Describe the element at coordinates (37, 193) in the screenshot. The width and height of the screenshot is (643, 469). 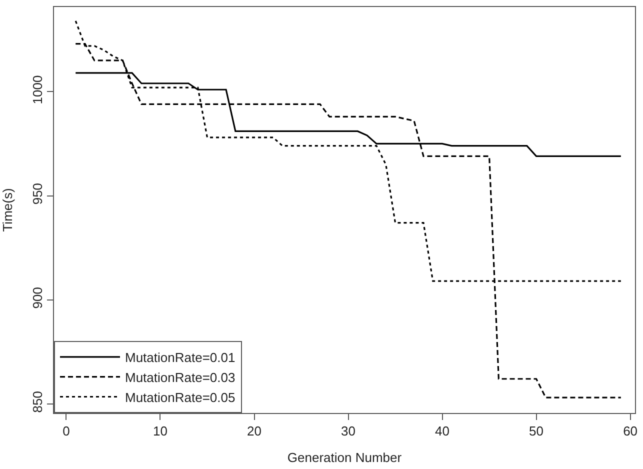
I see `y-tick-label: 950` at that location.